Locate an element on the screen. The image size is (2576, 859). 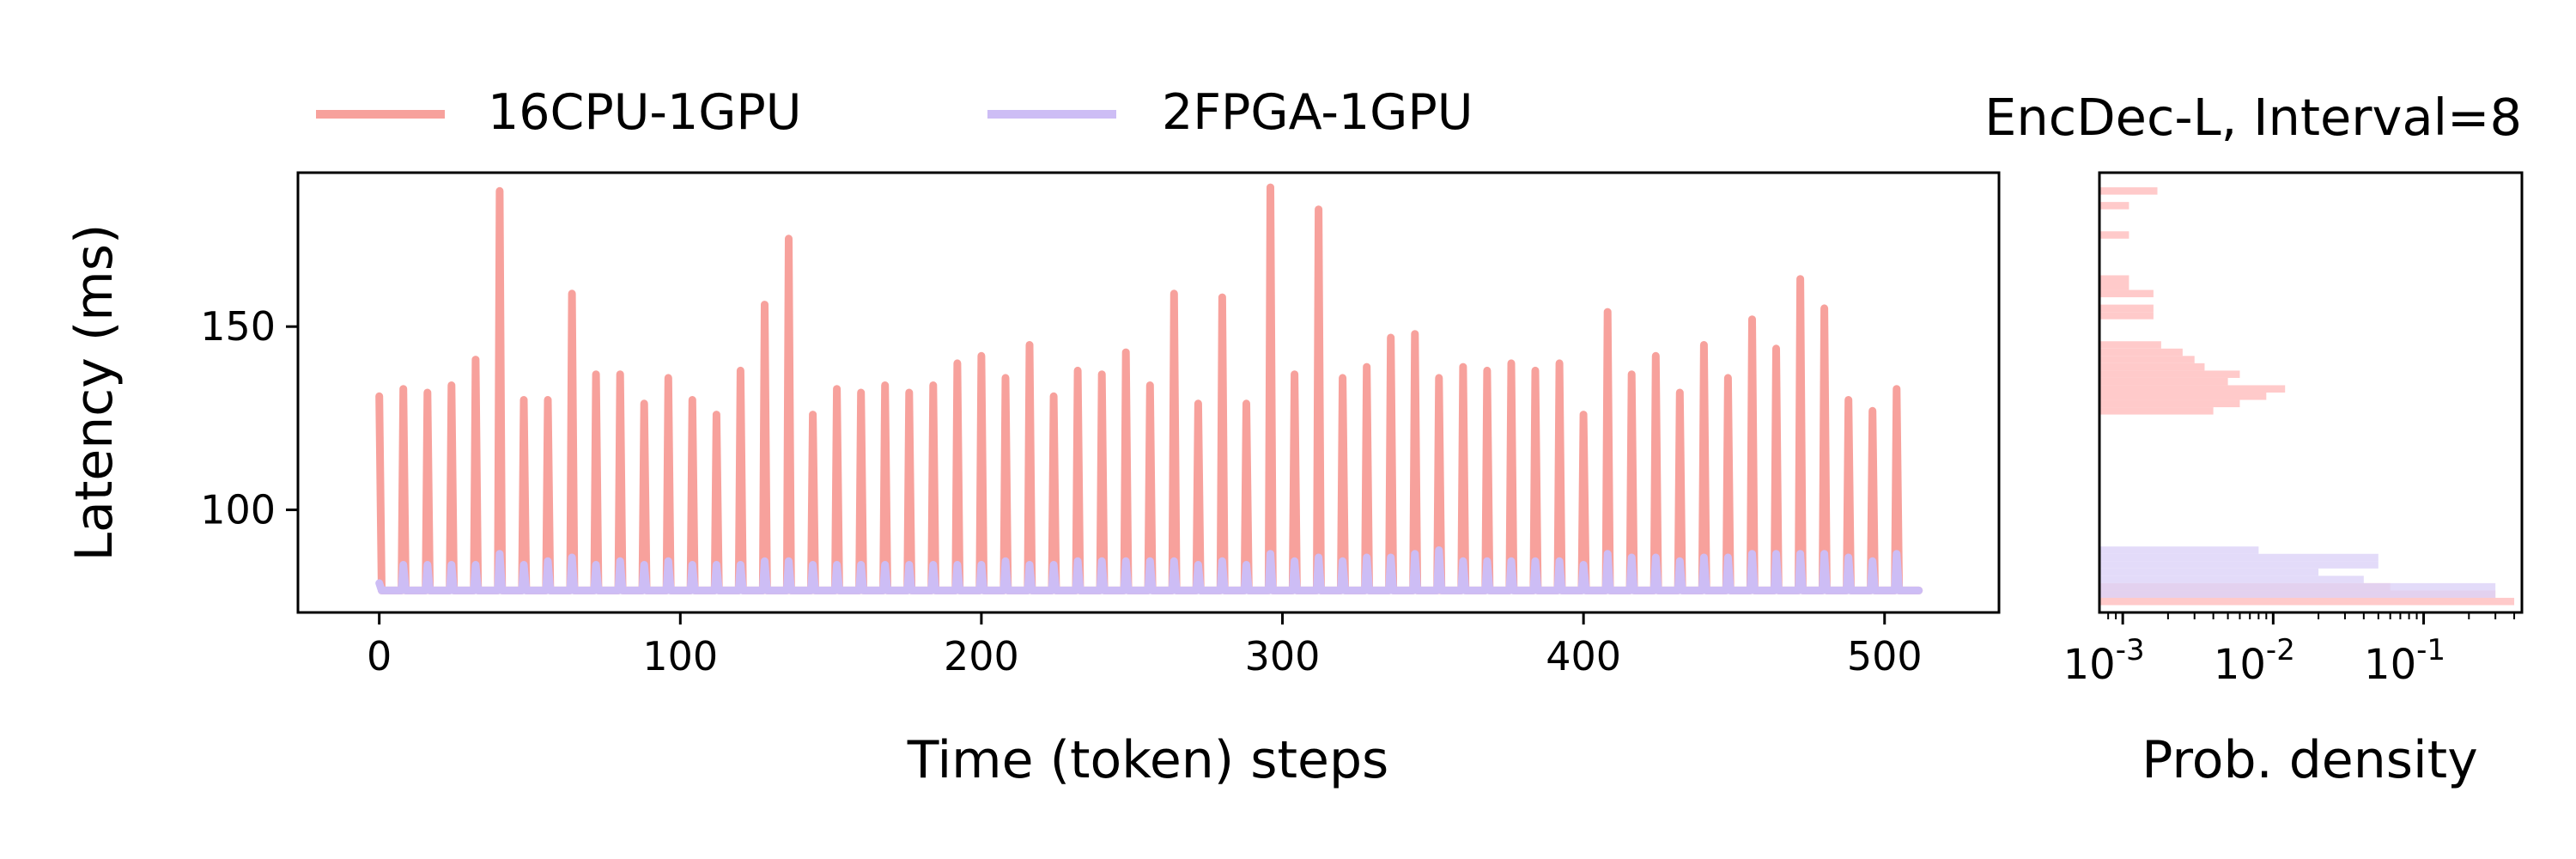
latency-y-axis-label: Latency (ms) is located at coordinates (94, 393).